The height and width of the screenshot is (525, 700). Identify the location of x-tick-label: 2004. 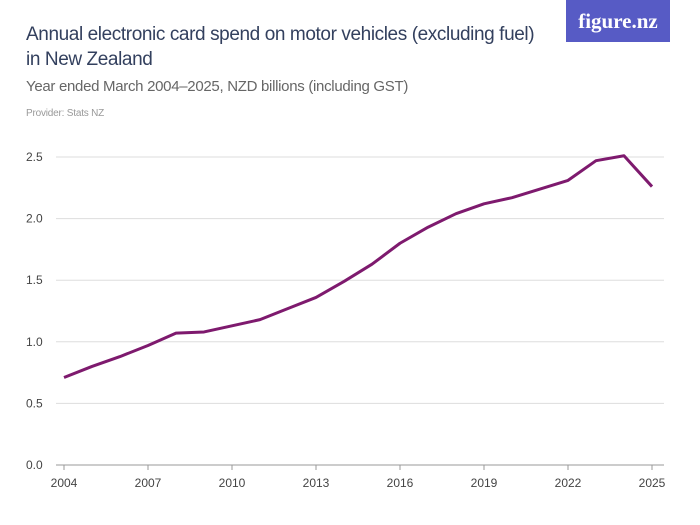
(64, 483).